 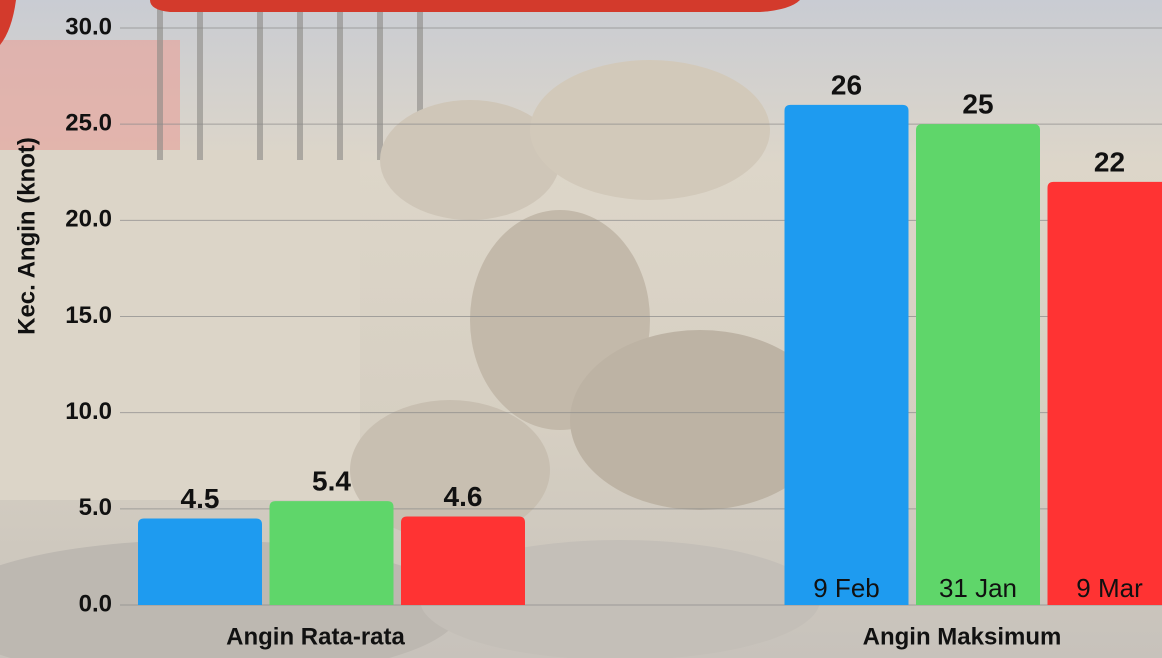 I want to click on y-tick-label: 20.0, so click(x=88, y=219).